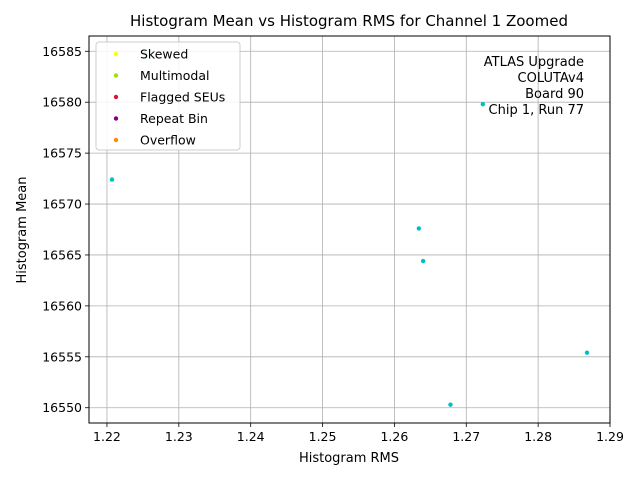 The height and width of the screenshot is (480, 640). Describe the element at coordinates (22, 230) in the screenshot. I see `y-axis-label: Histogram Mean` at that location.